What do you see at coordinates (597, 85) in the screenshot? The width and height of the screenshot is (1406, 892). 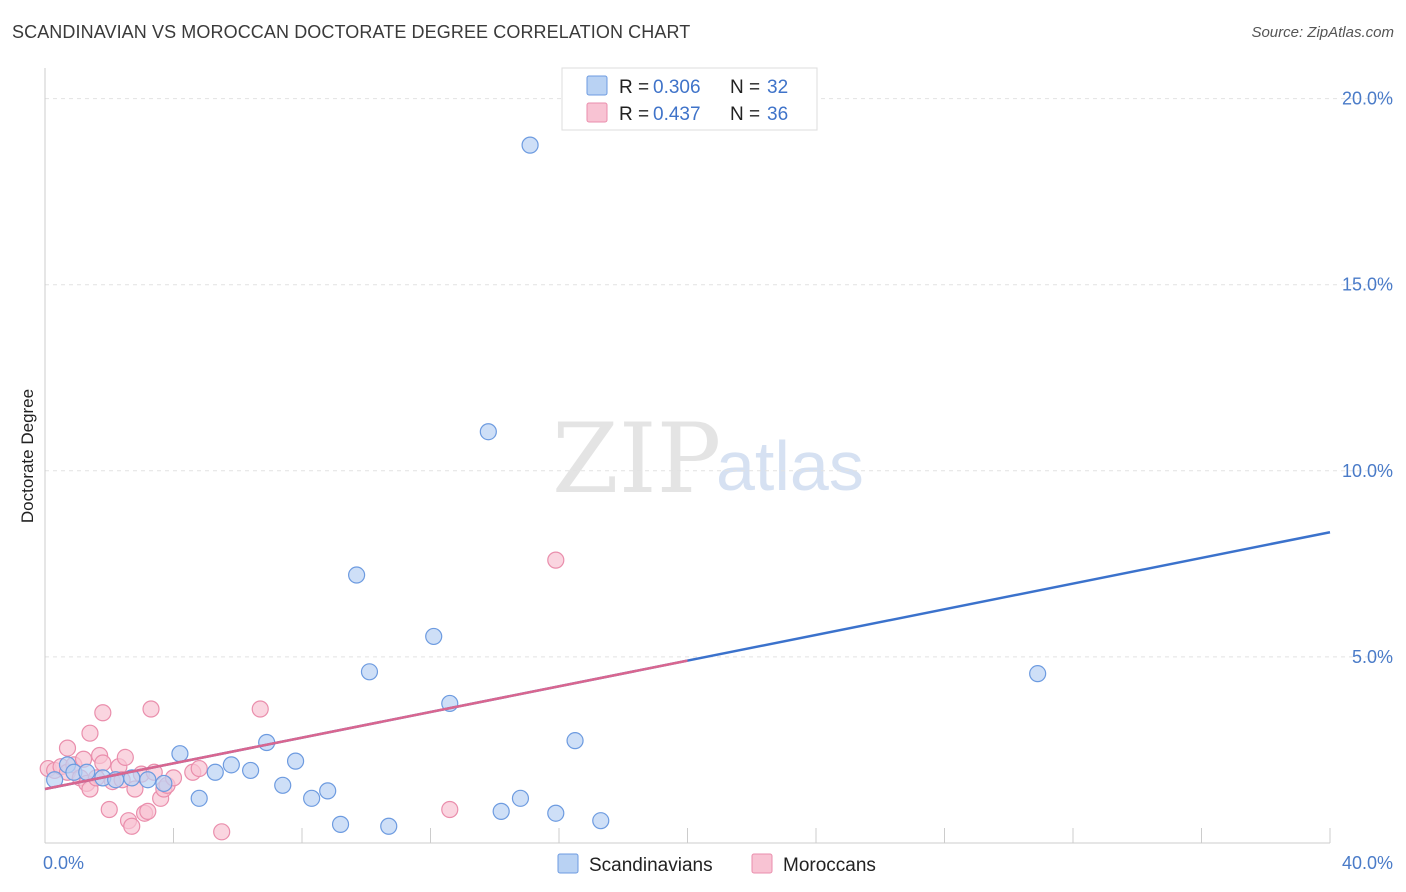 I see `legend-swatch-scandinavians` at bounding box center [597, 85].